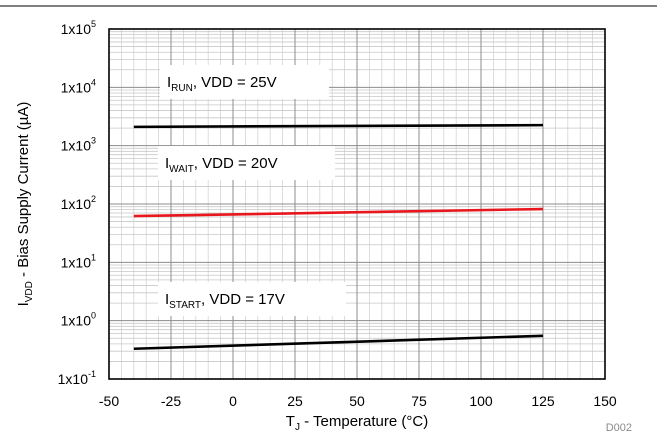 The width and height of the screenshot is (657, 439). I want to click on x-tick-label: 25, so click(295, 401).